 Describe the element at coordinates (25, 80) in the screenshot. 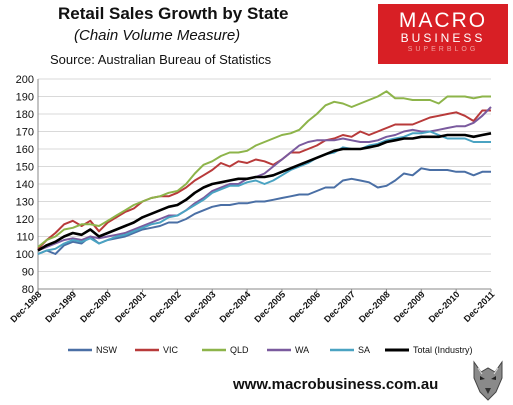

I see `y-tick-label: 200` at that location.